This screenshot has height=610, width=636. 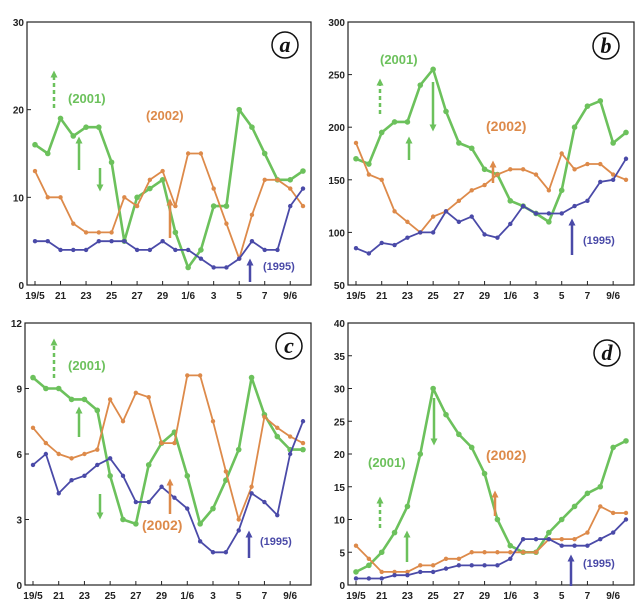 What do you see at coordinates (19, 390) in the screenshot?
I see `panel-c-y-tick-label: 9` at bounding box center [19, 390].